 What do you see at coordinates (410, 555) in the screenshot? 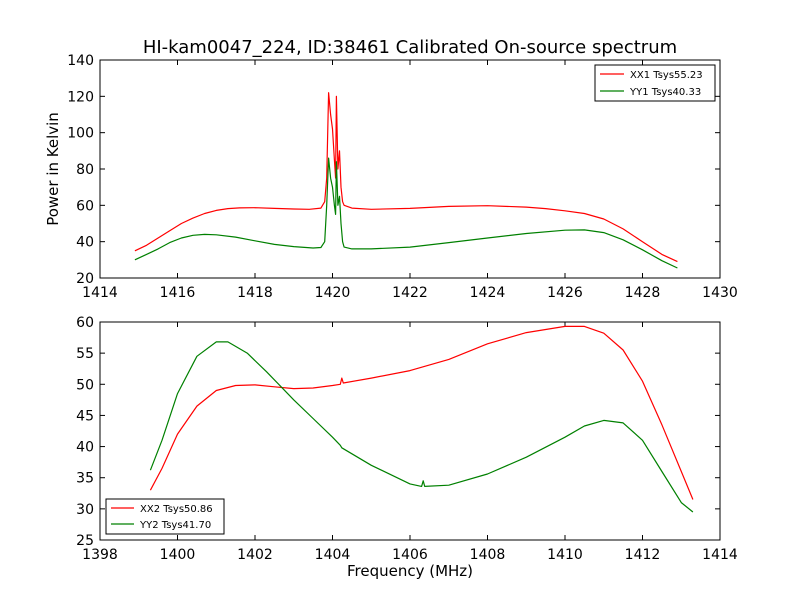
I see `bottom-x-tick-label: 1406` at bounding box center [410, 555].